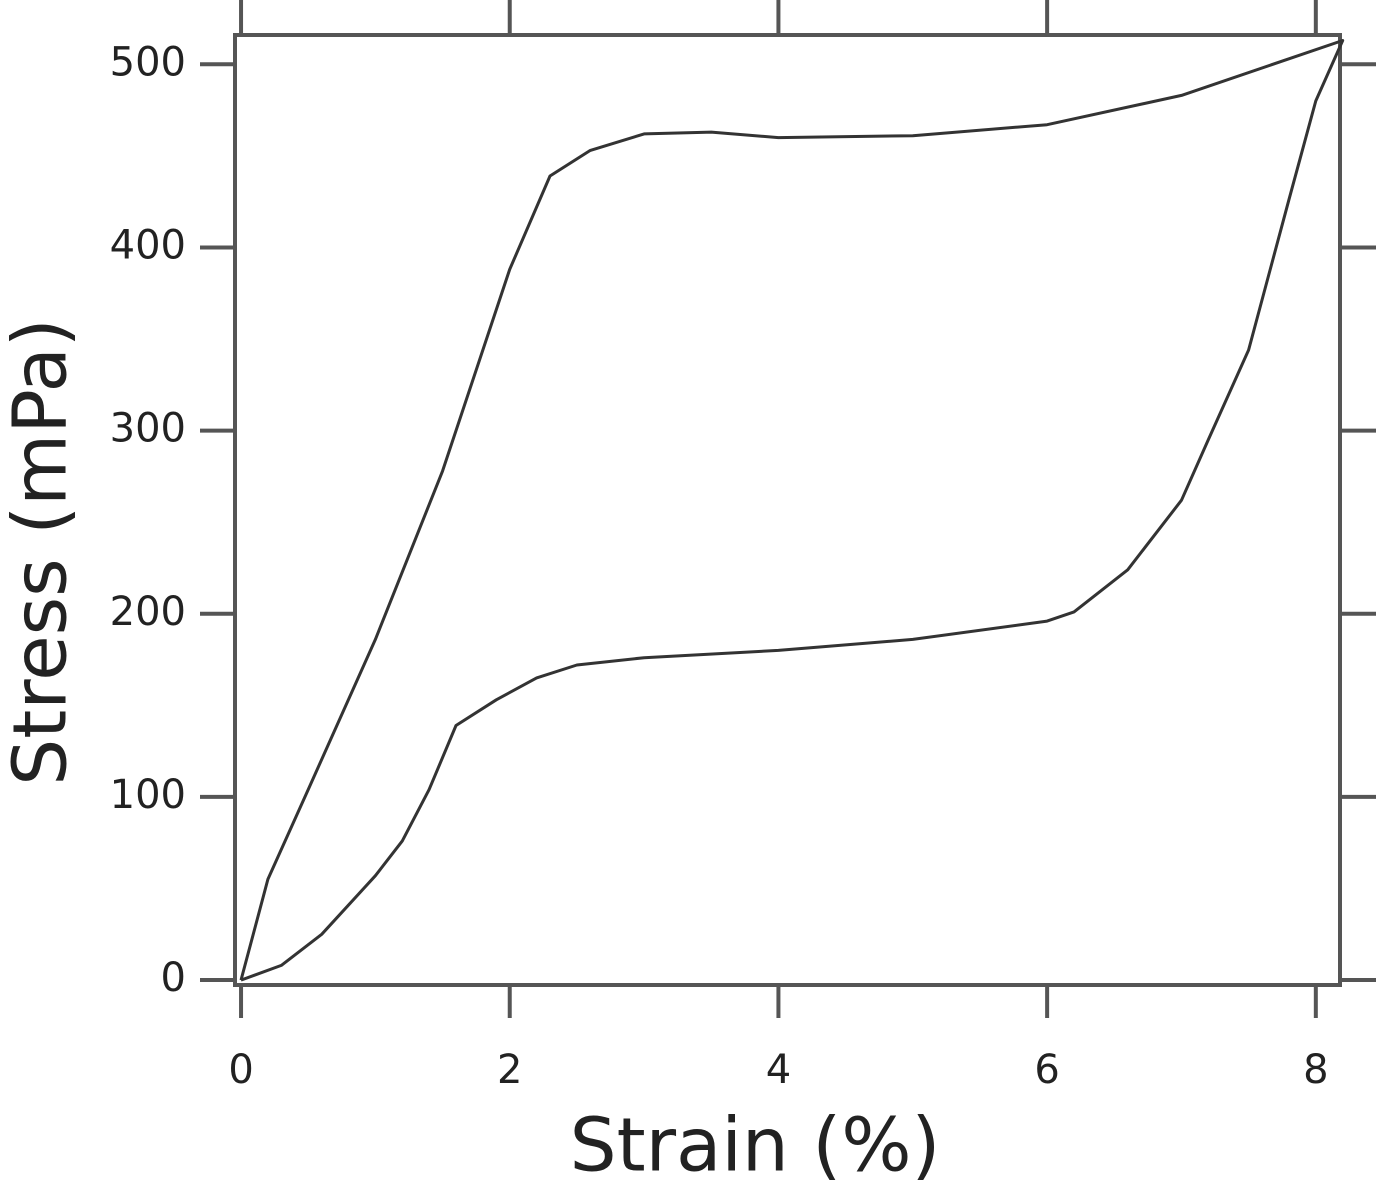 The height and width of the screenshot is (1199, 1380). Describe the element at coordinates (778, 1070) in the screenshot. I see `x-tick-label: 4` at that location.